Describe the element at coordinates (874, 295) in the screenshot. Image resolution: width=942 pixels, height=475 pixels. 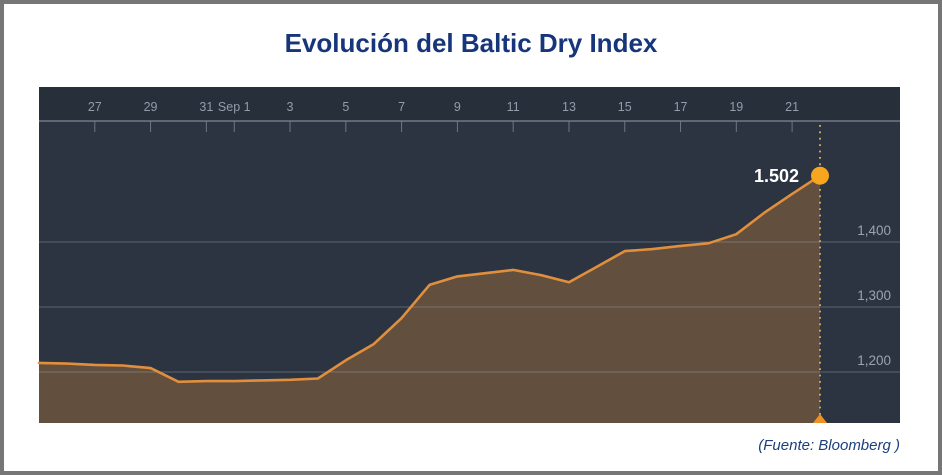
I see `y-axis-tick-label: 1,300` at that location.